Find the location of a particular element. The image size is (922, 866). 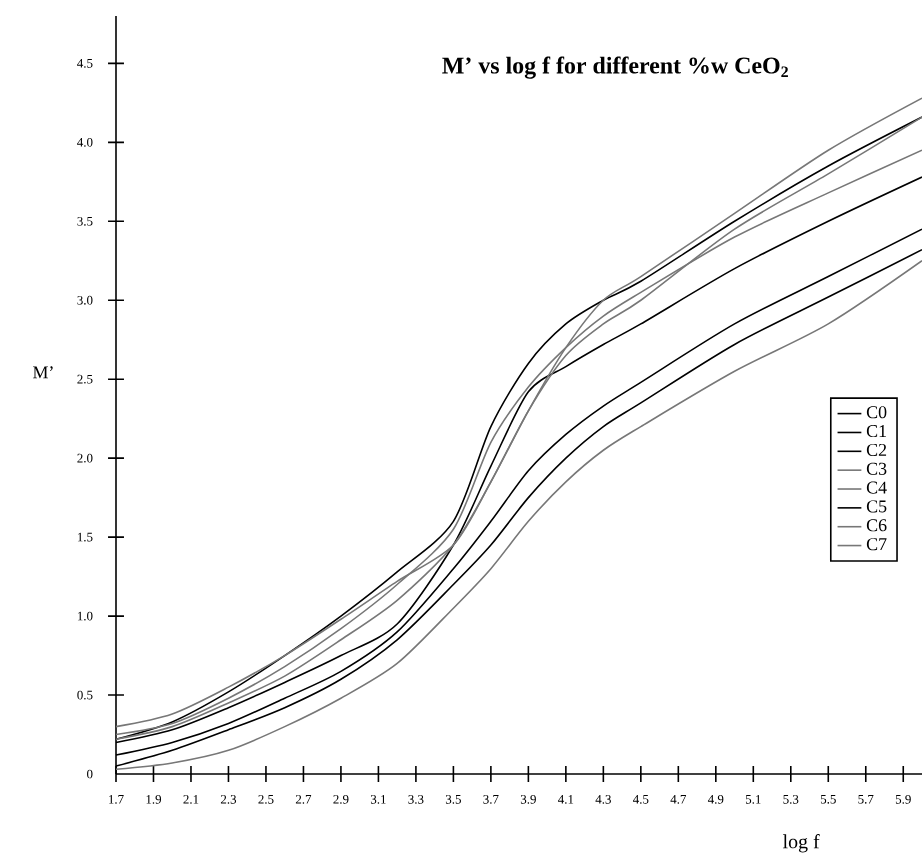

legend-label: C4 is located at coordinates (876, 487).